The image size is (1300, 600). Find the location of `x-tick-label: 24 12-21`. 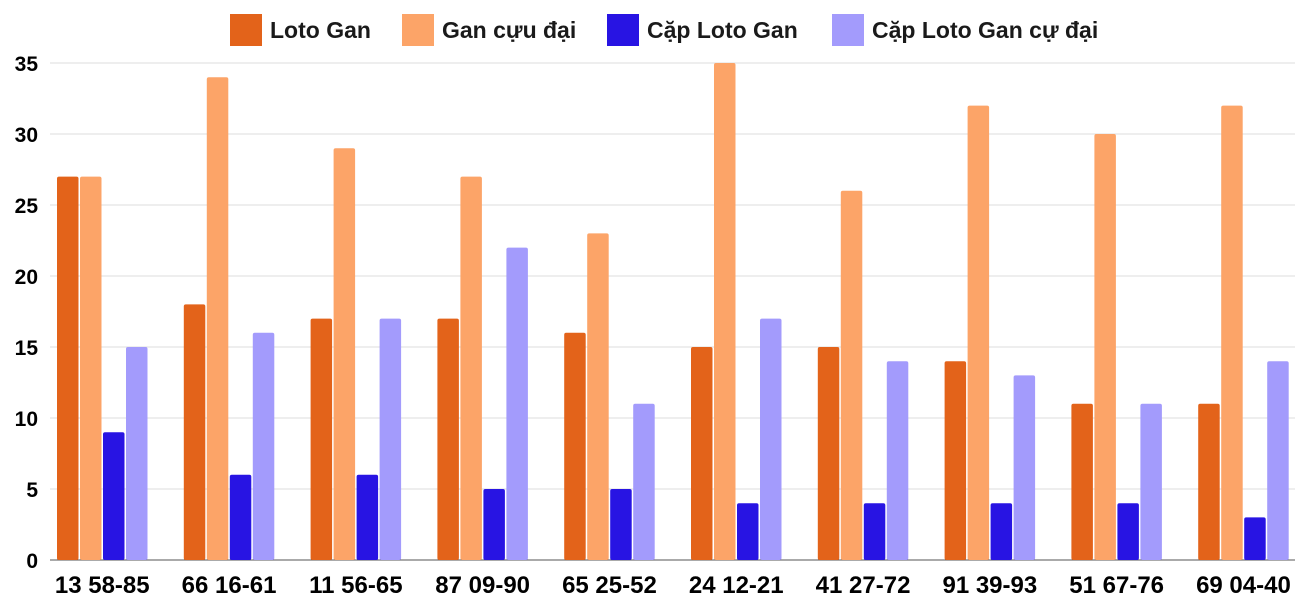

x-tick-label: 24 12-21 is located at coordinates (736, 585).